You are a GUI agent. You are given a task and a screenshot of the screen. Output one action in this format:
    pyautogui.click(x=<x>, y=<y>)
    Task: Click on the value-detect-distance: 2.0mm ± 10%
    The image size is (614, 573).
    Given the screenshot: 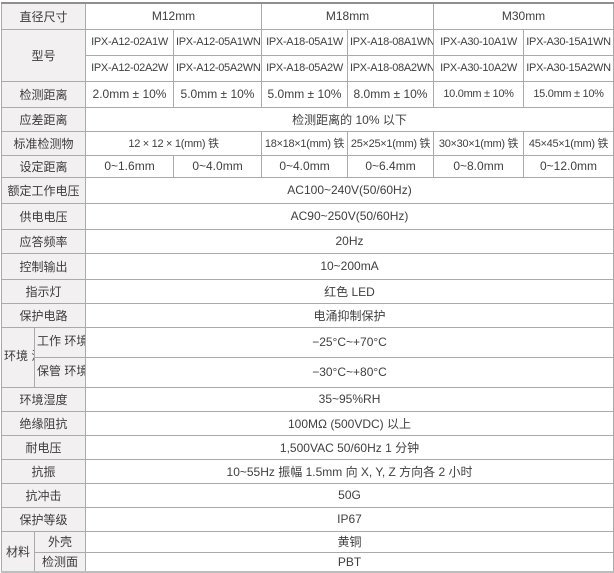 What is the action you would take?
    pyautogui.click(x=130, y=94)
    